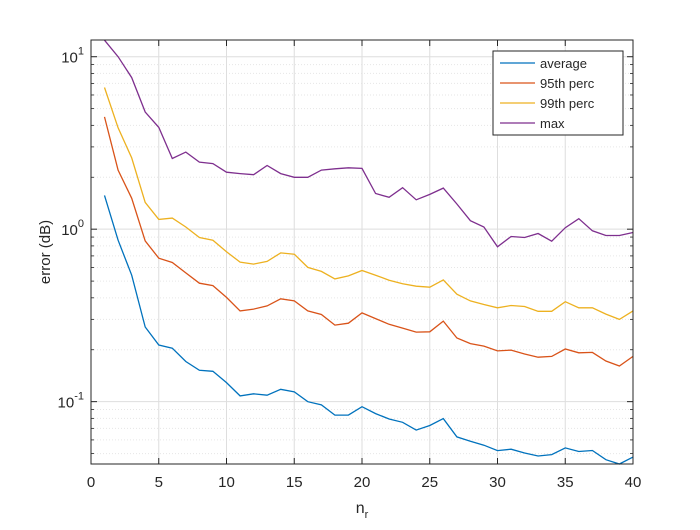 The width and height of the screenshot is (700, 530). I want to click on x-tick-label: 35, so click(565, 482).